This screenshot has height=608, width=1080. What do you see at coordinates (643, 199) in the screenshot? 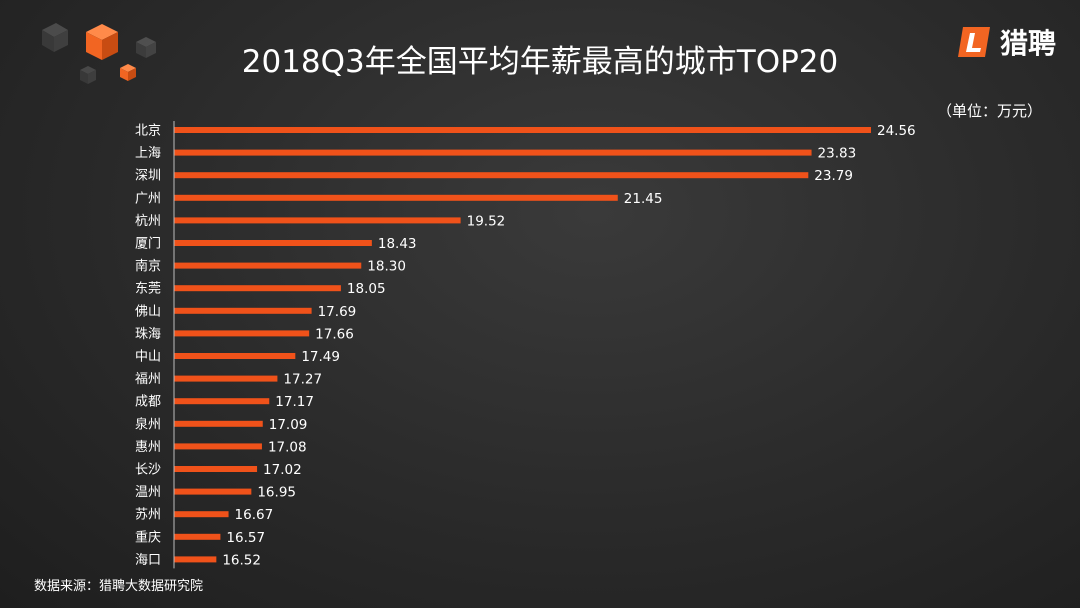
I see `value-label: 21.45` at bounding box center [643, 199].